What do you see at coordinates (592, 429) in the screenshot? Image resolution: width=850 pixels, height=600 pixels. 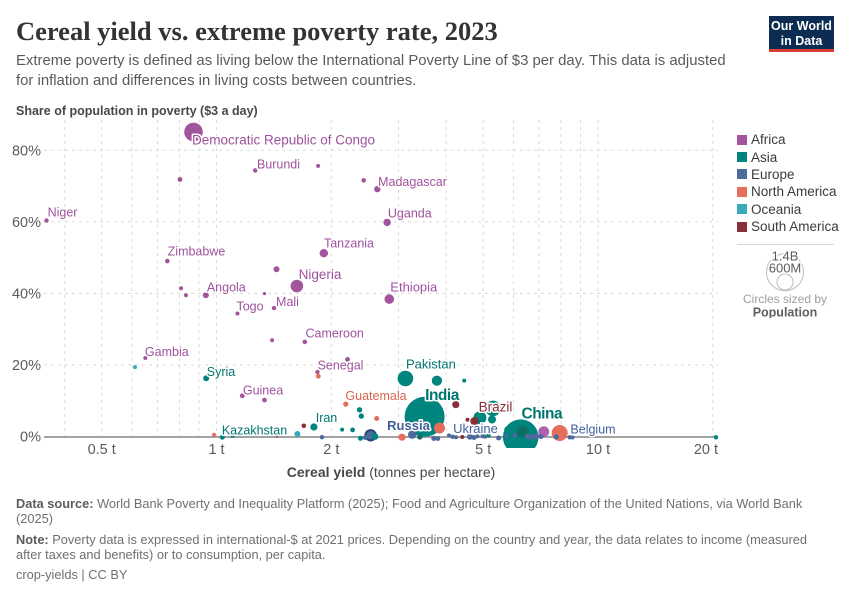 I see `svg-text: Belgium` at bounding box center [592, 429].